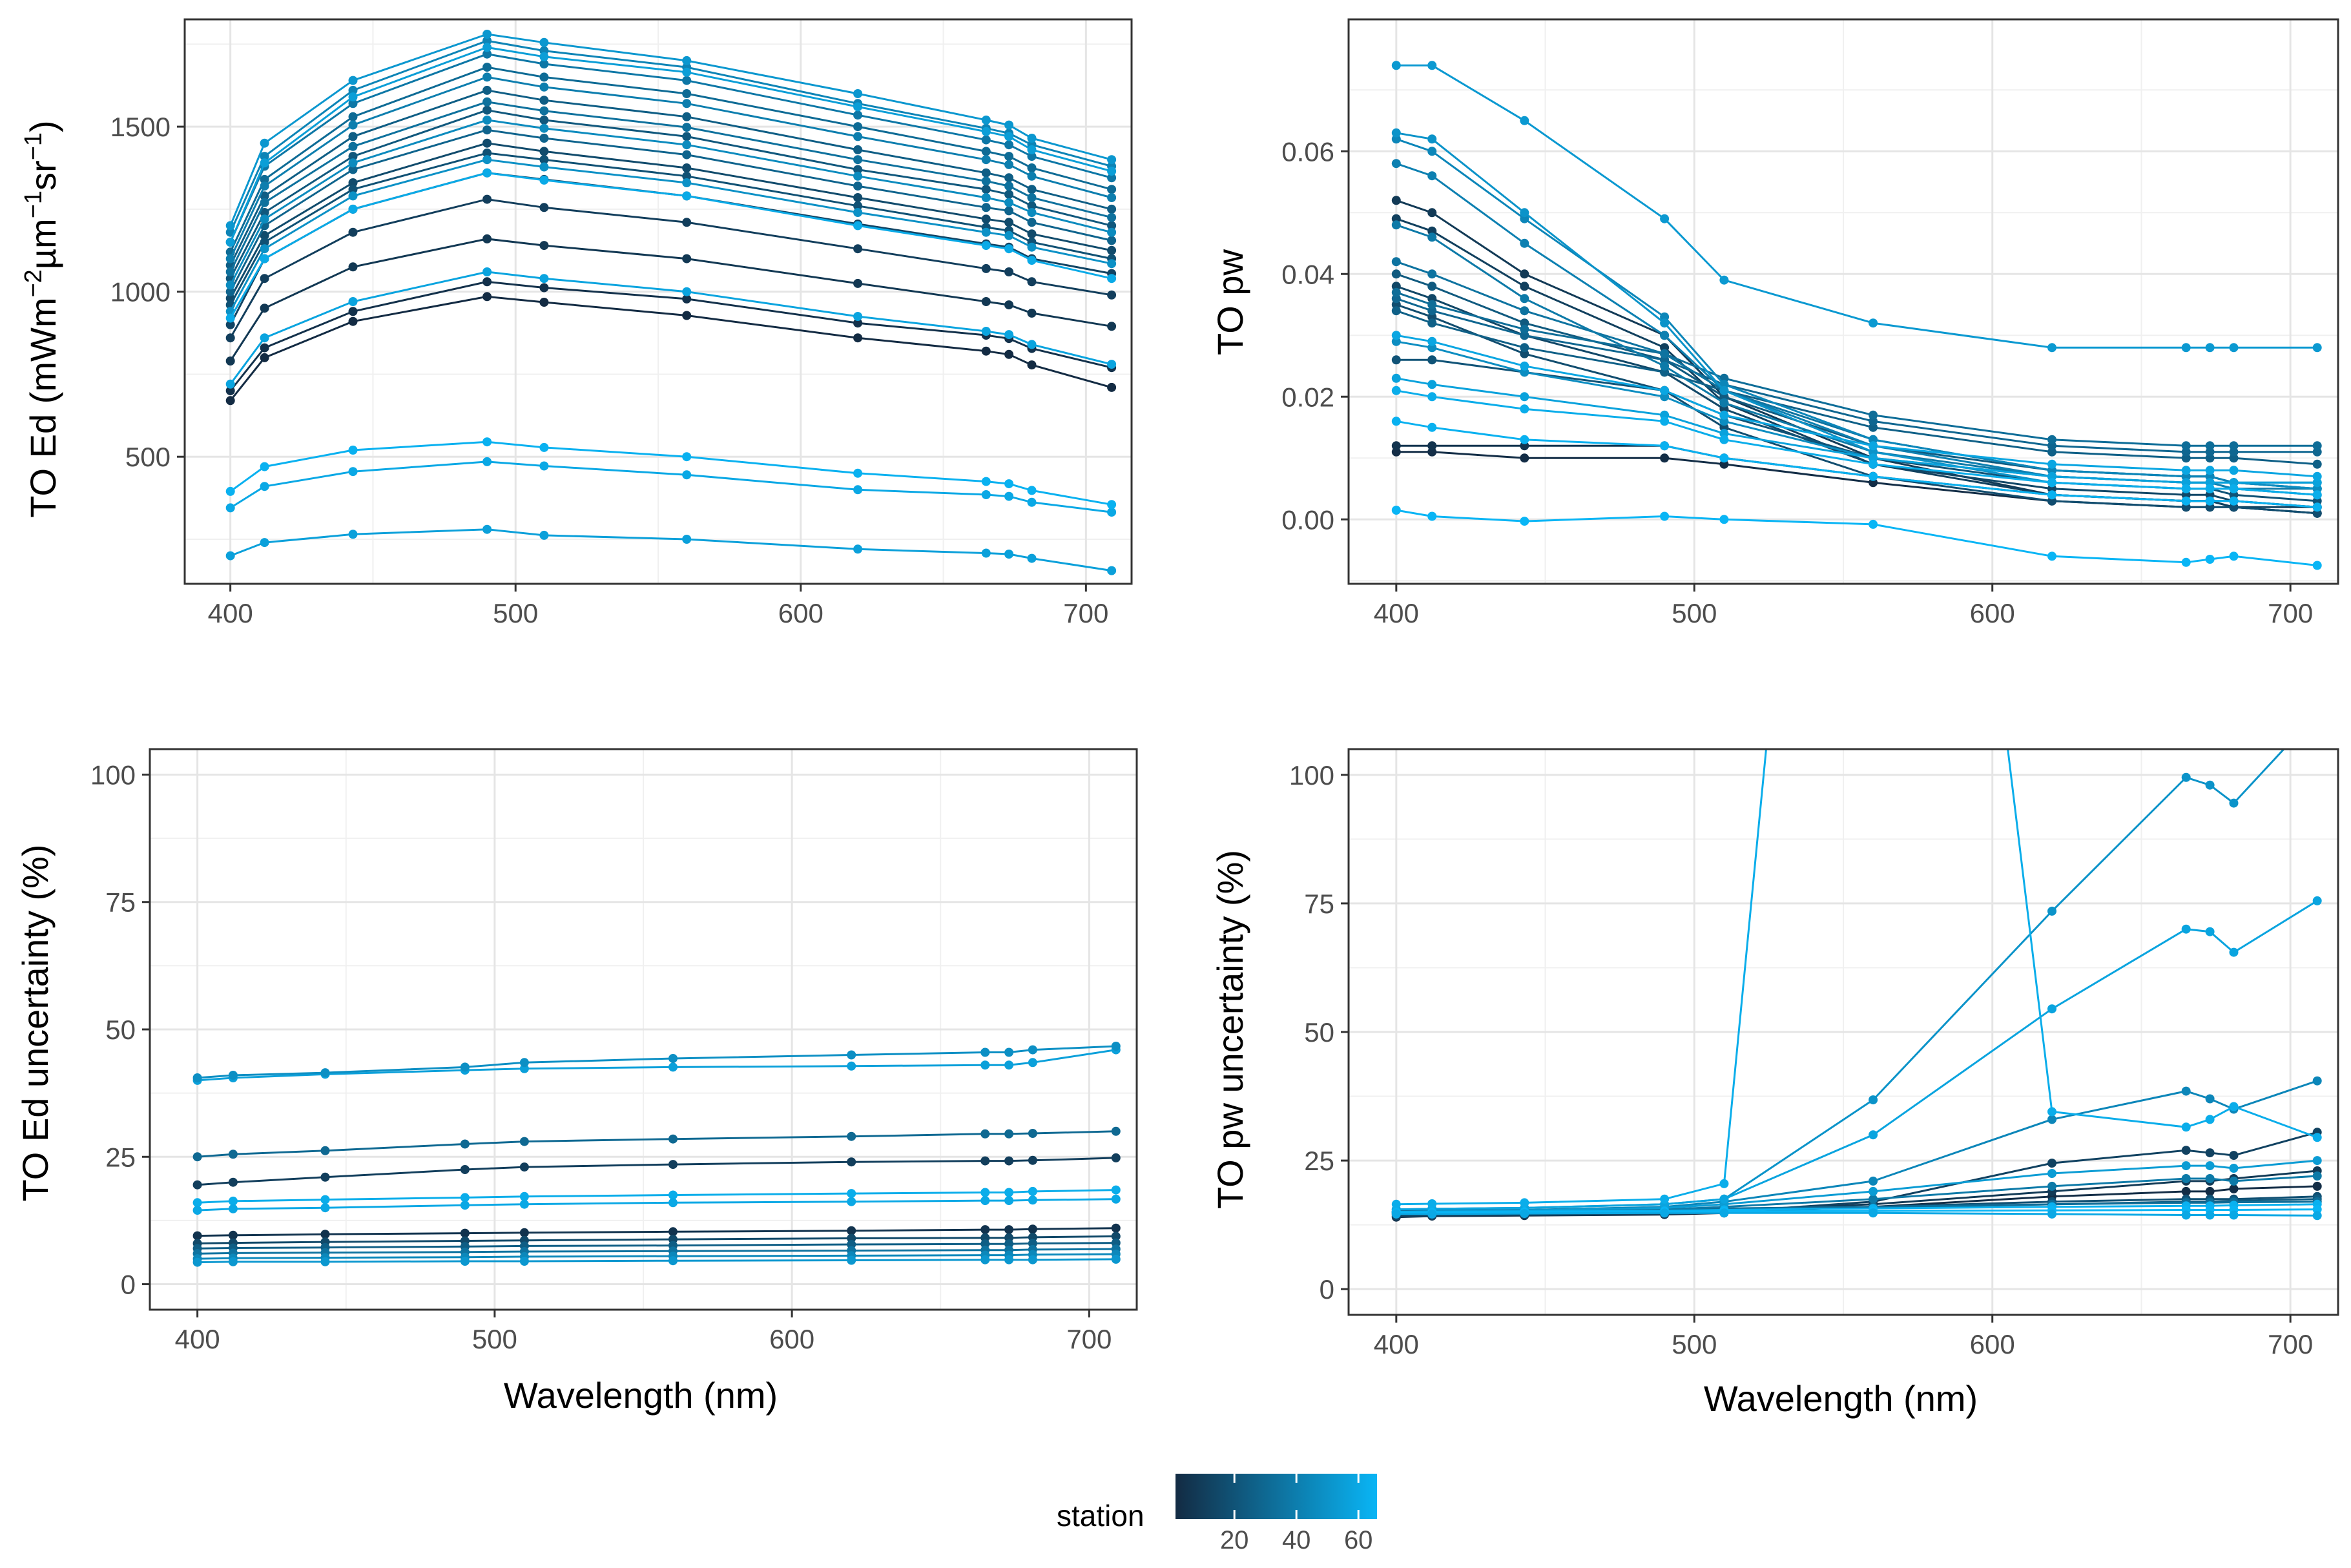 This screenshot has height=1568, width=2351. What do you see at coordinates (198, 1339) in the screenshot?
I see `ed_unc-x-tick-label: 400` at bounding box center [198, 1339].